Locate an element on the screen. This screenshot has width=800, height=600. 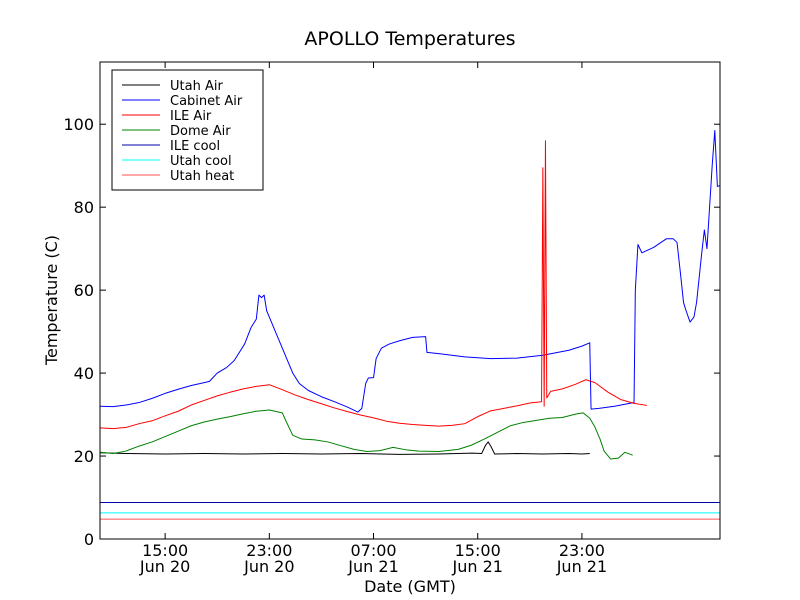
y-tick-label-100: 100 is located at coordinates (78, 124).